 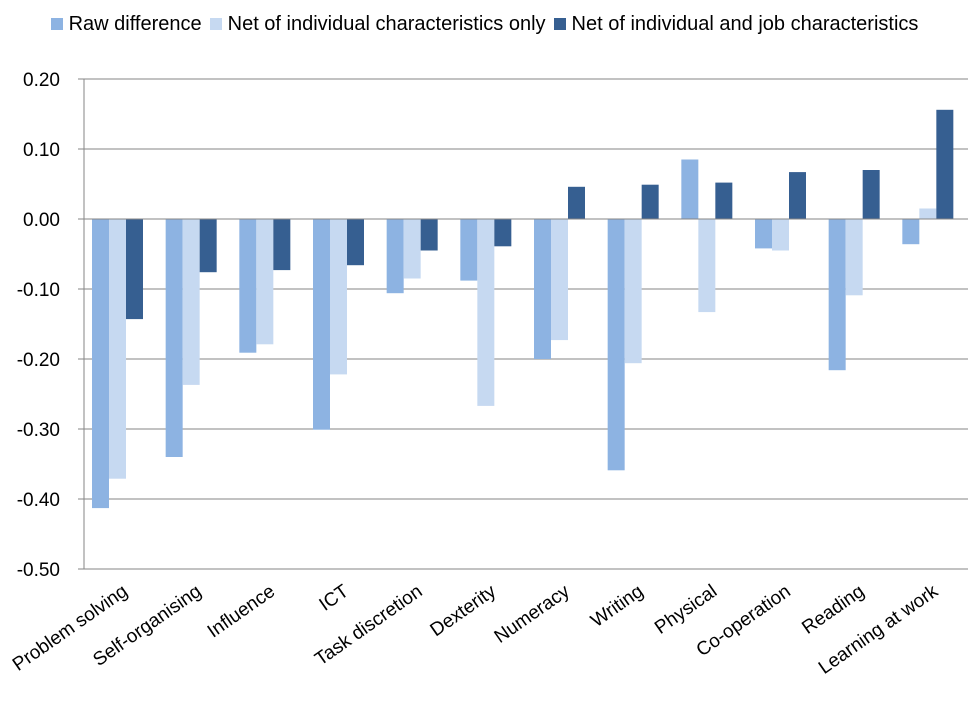 What do you see at coordinates (38, 360) in the screenshot?
I see `y-tick-label: -0.20` at bounding box center [38, 360].